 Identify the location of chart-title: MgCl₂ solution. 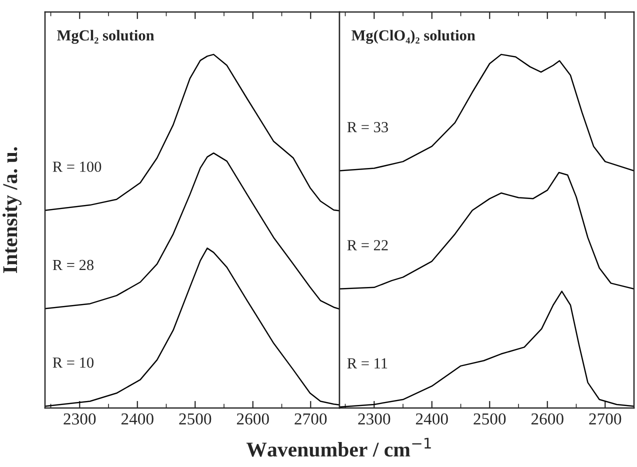
(105, 37).